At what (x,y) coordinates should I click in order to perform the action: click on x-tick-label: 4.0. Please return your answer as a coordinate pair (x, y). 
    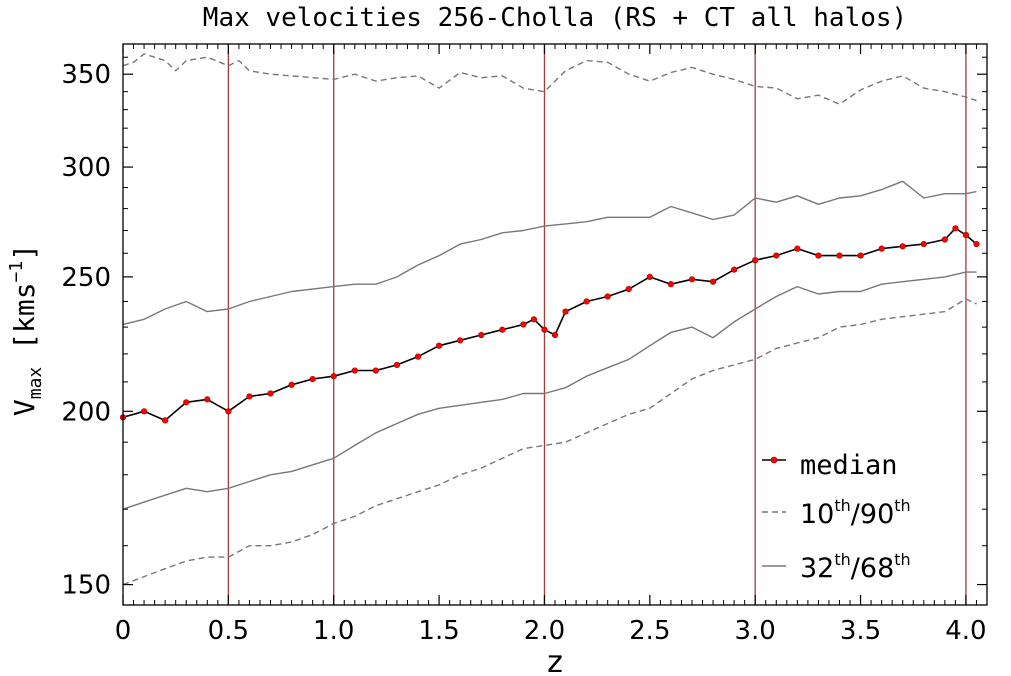
    Looking at the image, I should click on (965, 631).